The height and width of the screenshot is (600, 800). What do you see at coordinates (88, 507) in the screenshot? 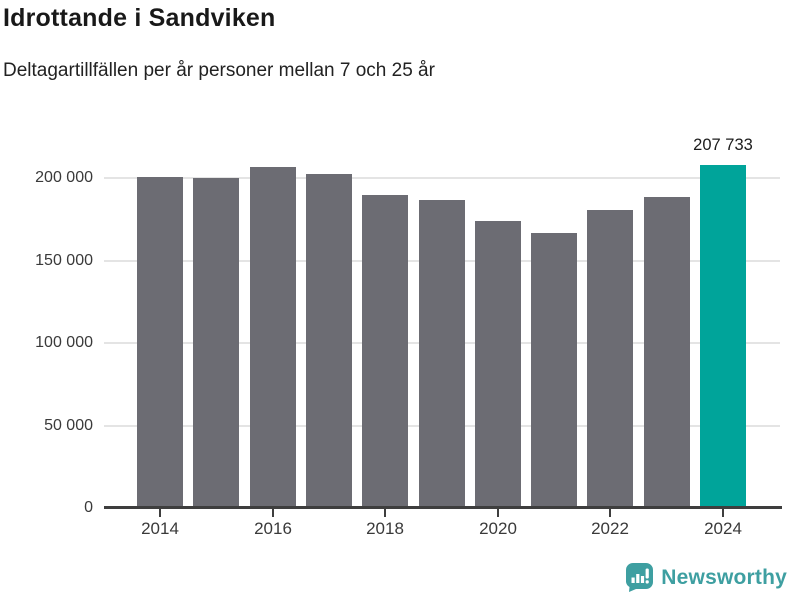
I see `y-tick-label: 0` at bounding box center [88, 507].